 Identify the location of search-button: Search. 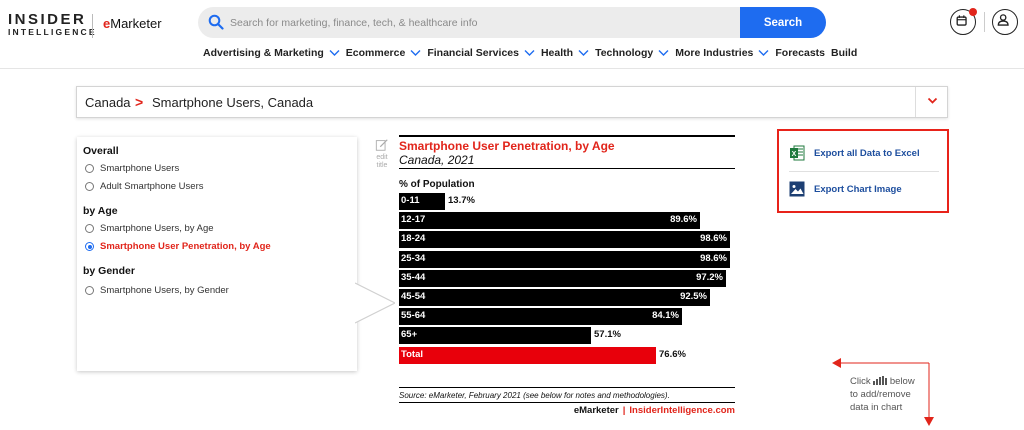
(783, 22).